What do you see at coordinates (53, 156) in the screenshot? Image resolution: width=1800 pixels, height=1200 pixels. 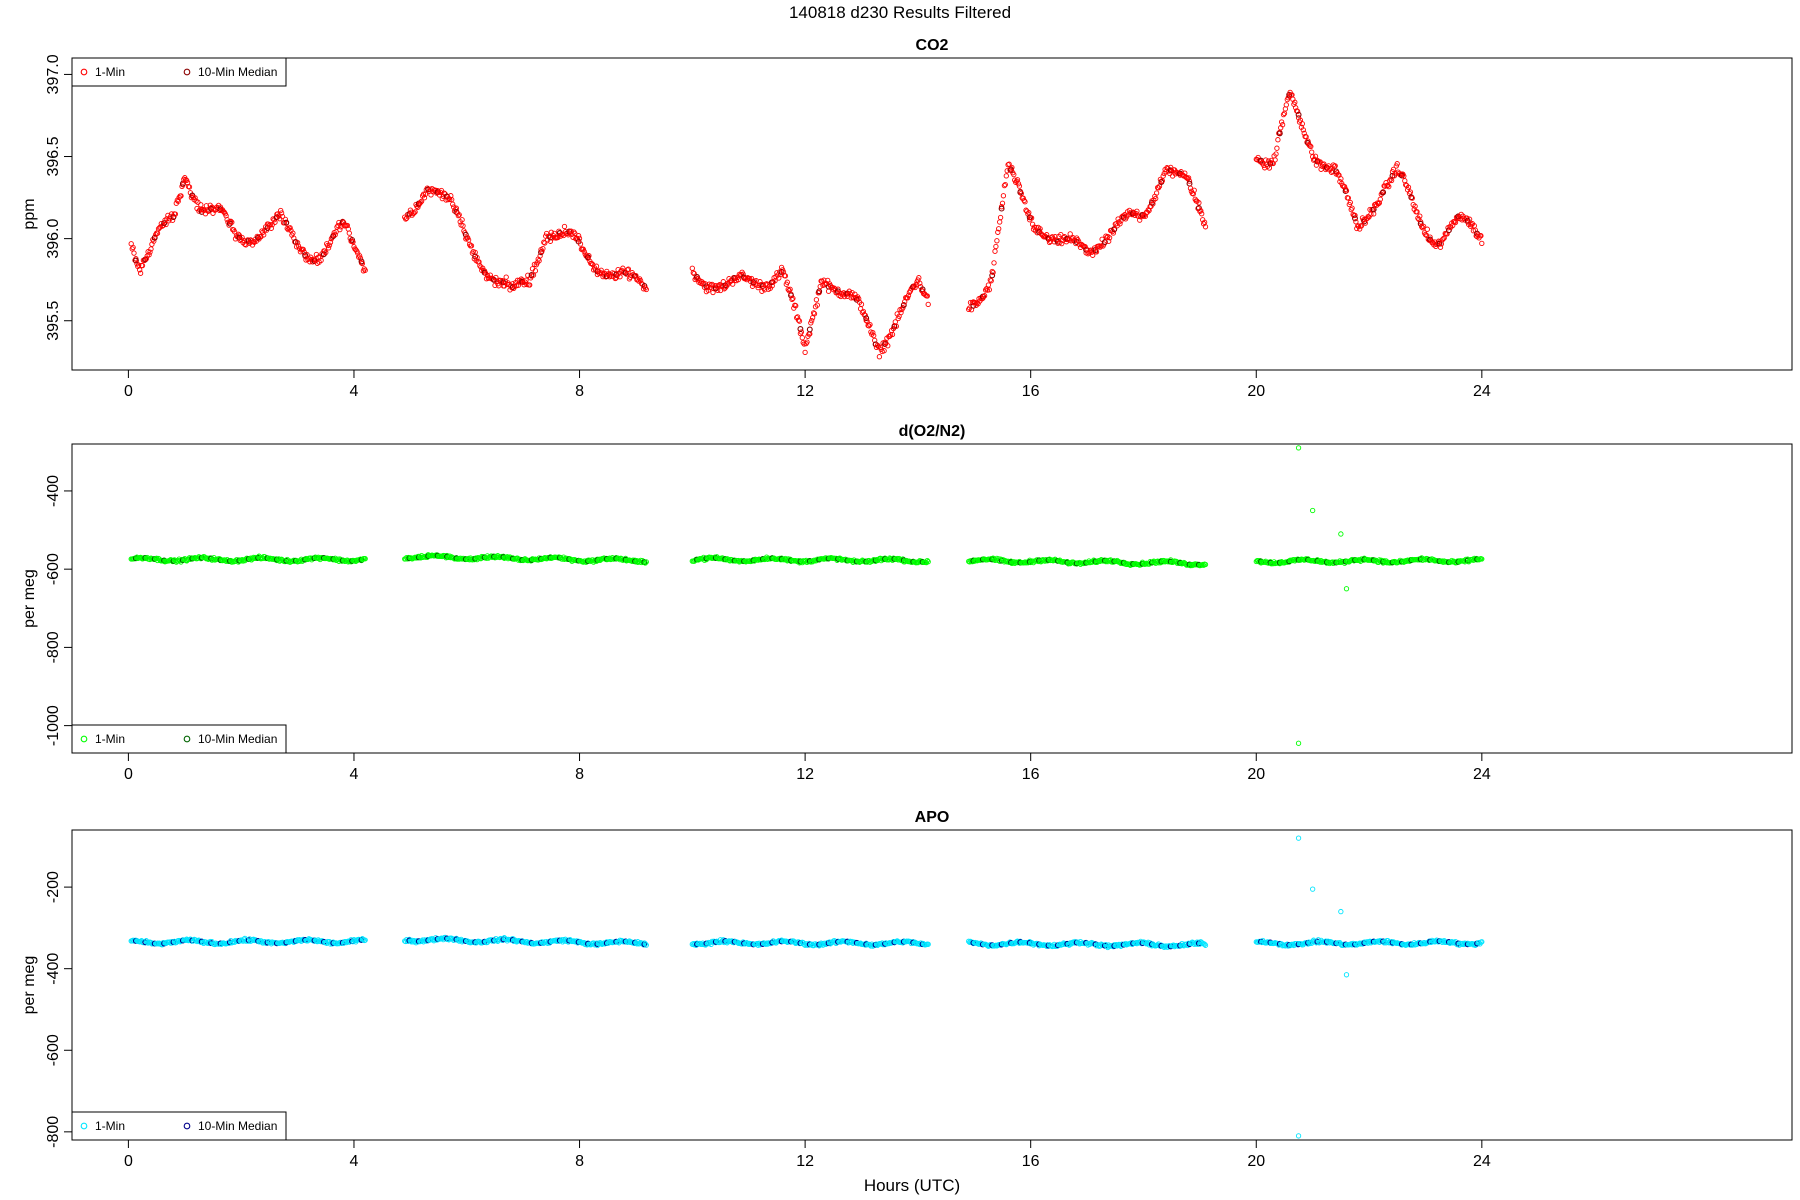 I see `y-tick-label: 396.5` at bounding box center [53, 156].